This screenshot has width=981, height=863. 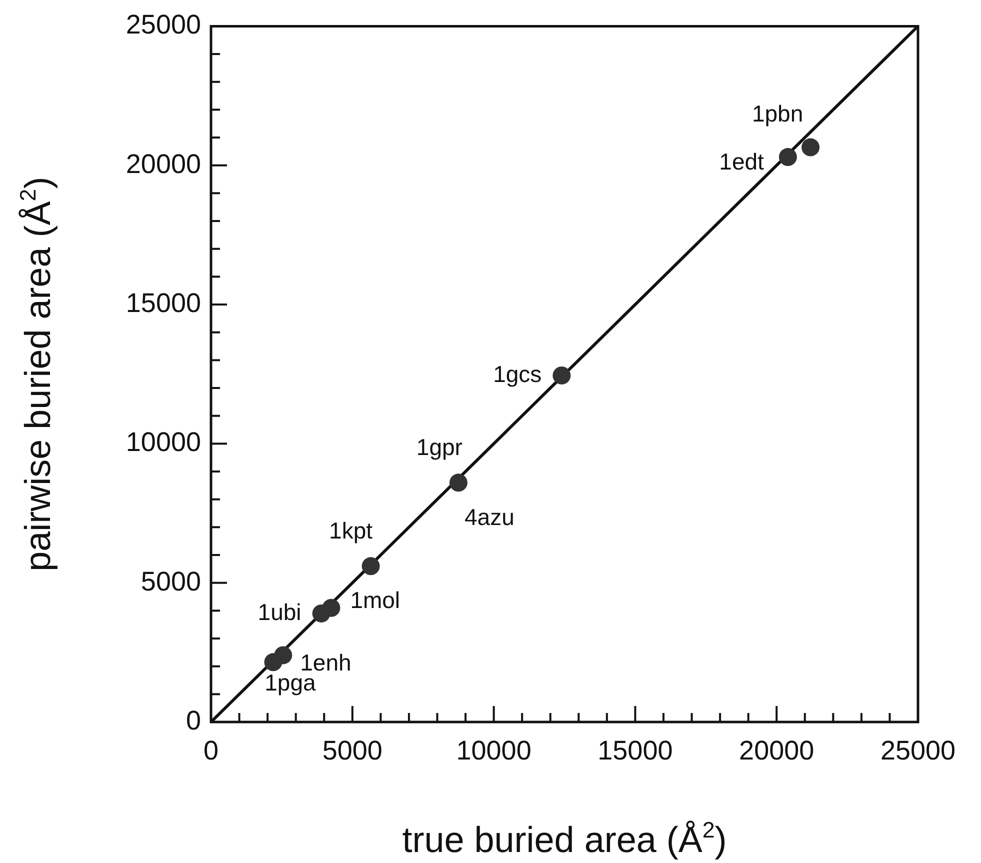 What do you see at coordinates (352, 751) in the screenshot?
I see `x-tick-label: 5000` at bounding box center [352, 751].